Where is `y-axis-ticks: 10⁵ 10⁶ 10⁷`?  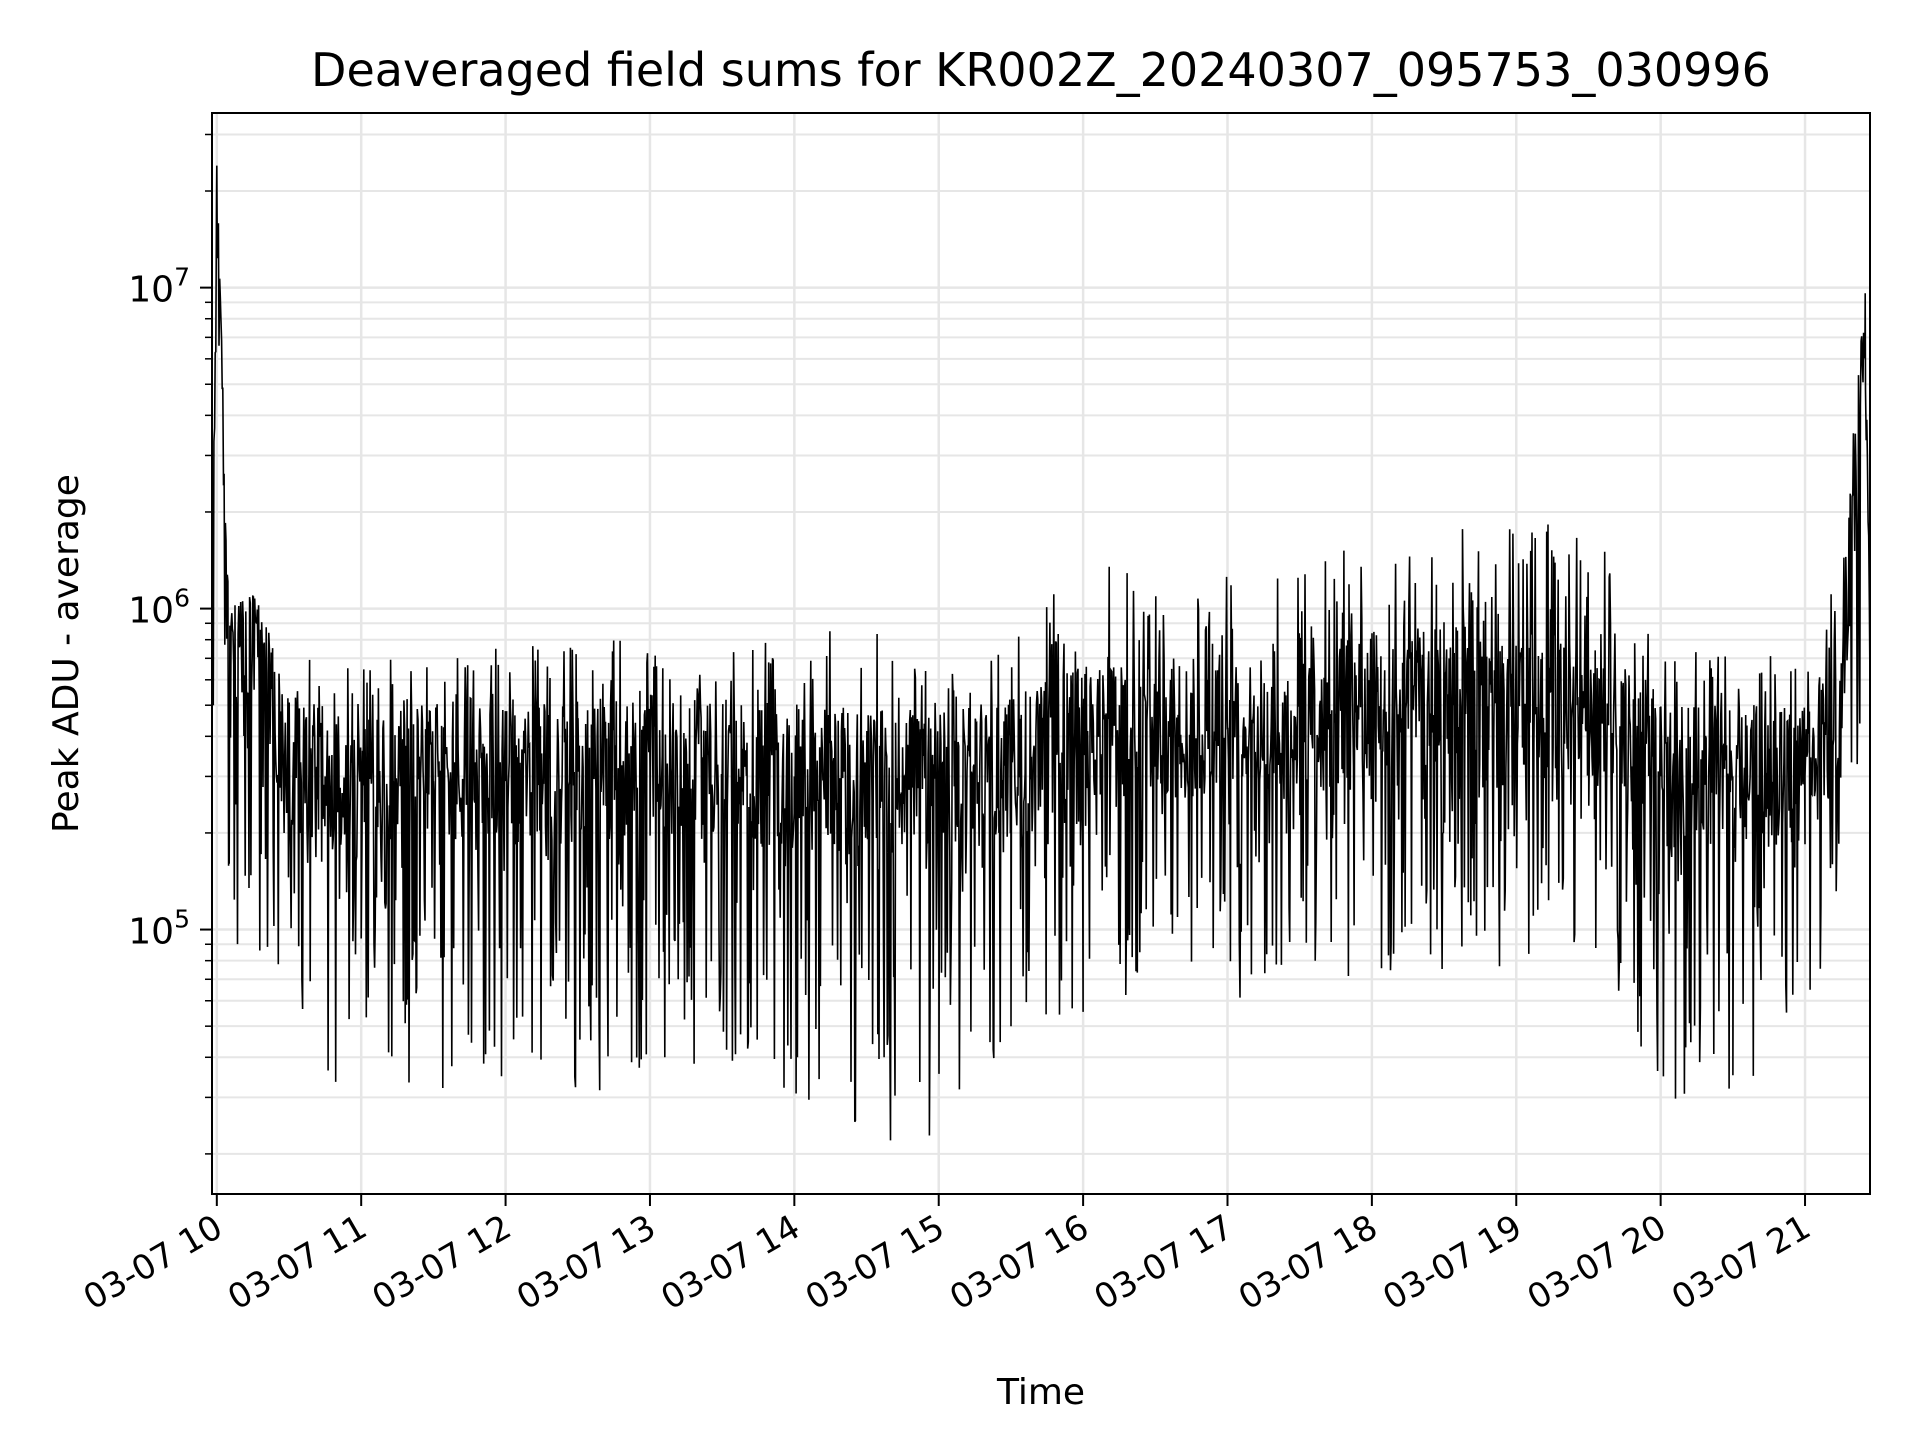 y-axis-ticks: 10⁵ 10⁶ 10⁷ is located at coordinates (170, 644).